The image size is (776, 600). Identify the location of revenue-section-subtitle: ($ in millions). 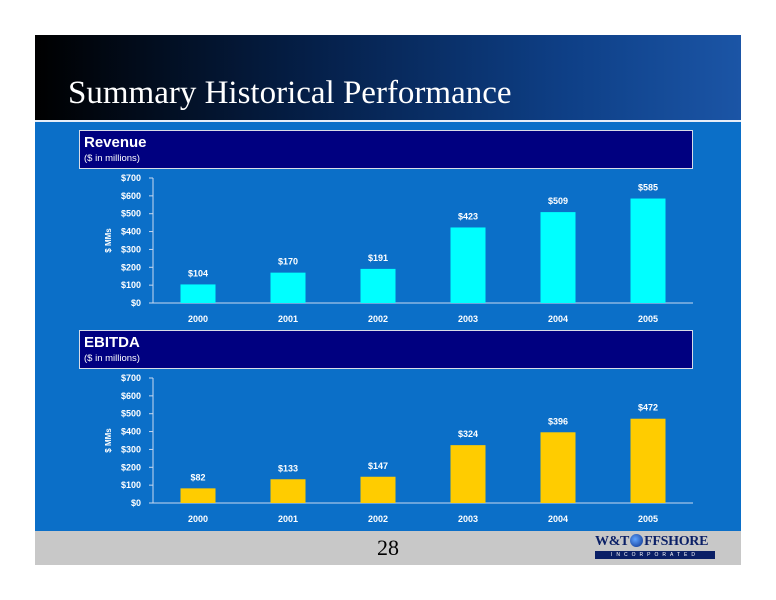
(112, 158).